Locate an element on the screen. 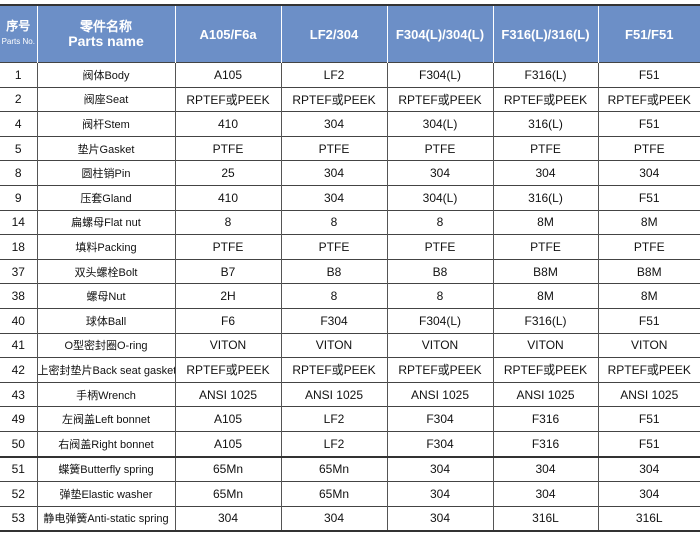 This screenshot has width=700, height=538. material-cell: 304(L) is located at coordinates (439, 197).